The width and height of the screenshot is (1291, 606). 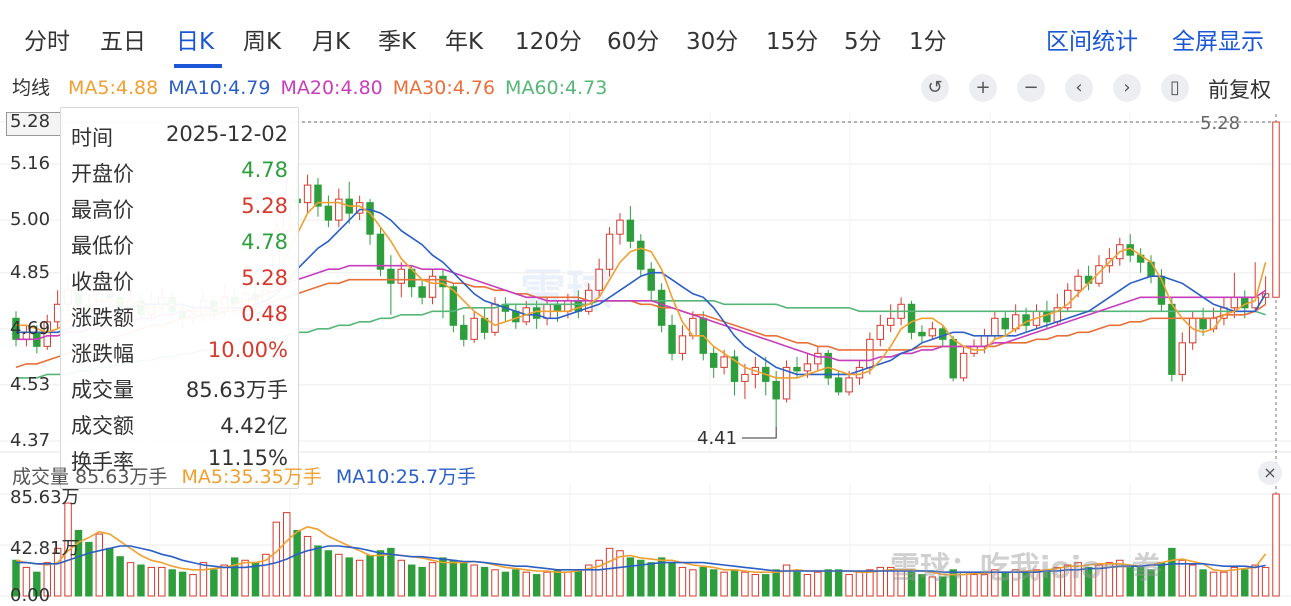 I want to click on tab-period-0: 分时, so click(x=47, y=42).